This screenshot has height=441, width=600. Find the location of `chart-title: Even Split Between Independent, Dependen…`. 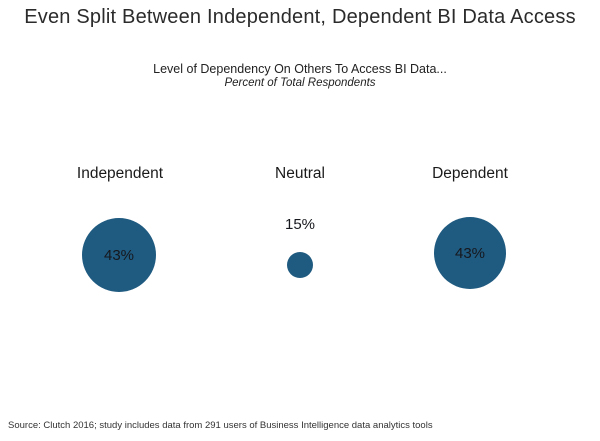

chart-title: Even Split Between Independent, Dependen… is located at coordinates (300, 17).